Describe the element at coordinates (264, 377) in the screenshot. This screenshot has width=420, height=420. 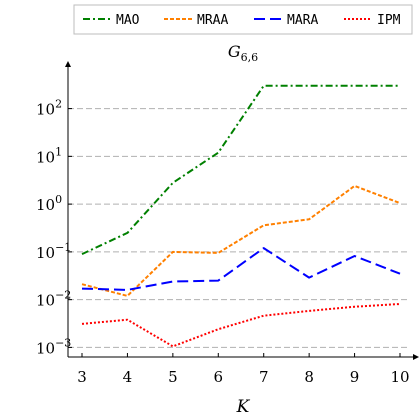
I see `x-tick-label-4: 7` at that location.